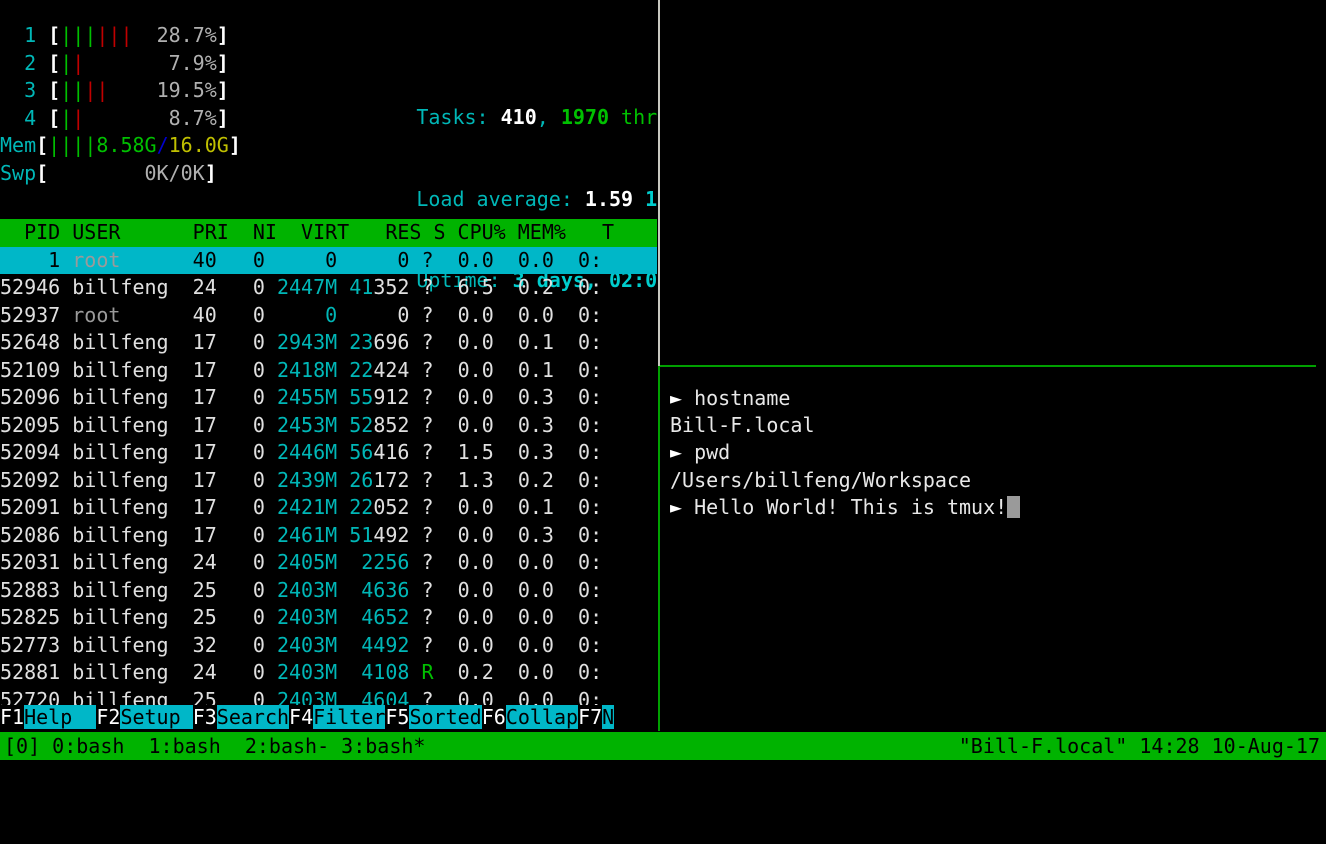  Describe the element at coordinates (1139, 746) in the screenshot. I see `status-right: "Bill-F.local" 14:28 10-Aug-17` at that location.